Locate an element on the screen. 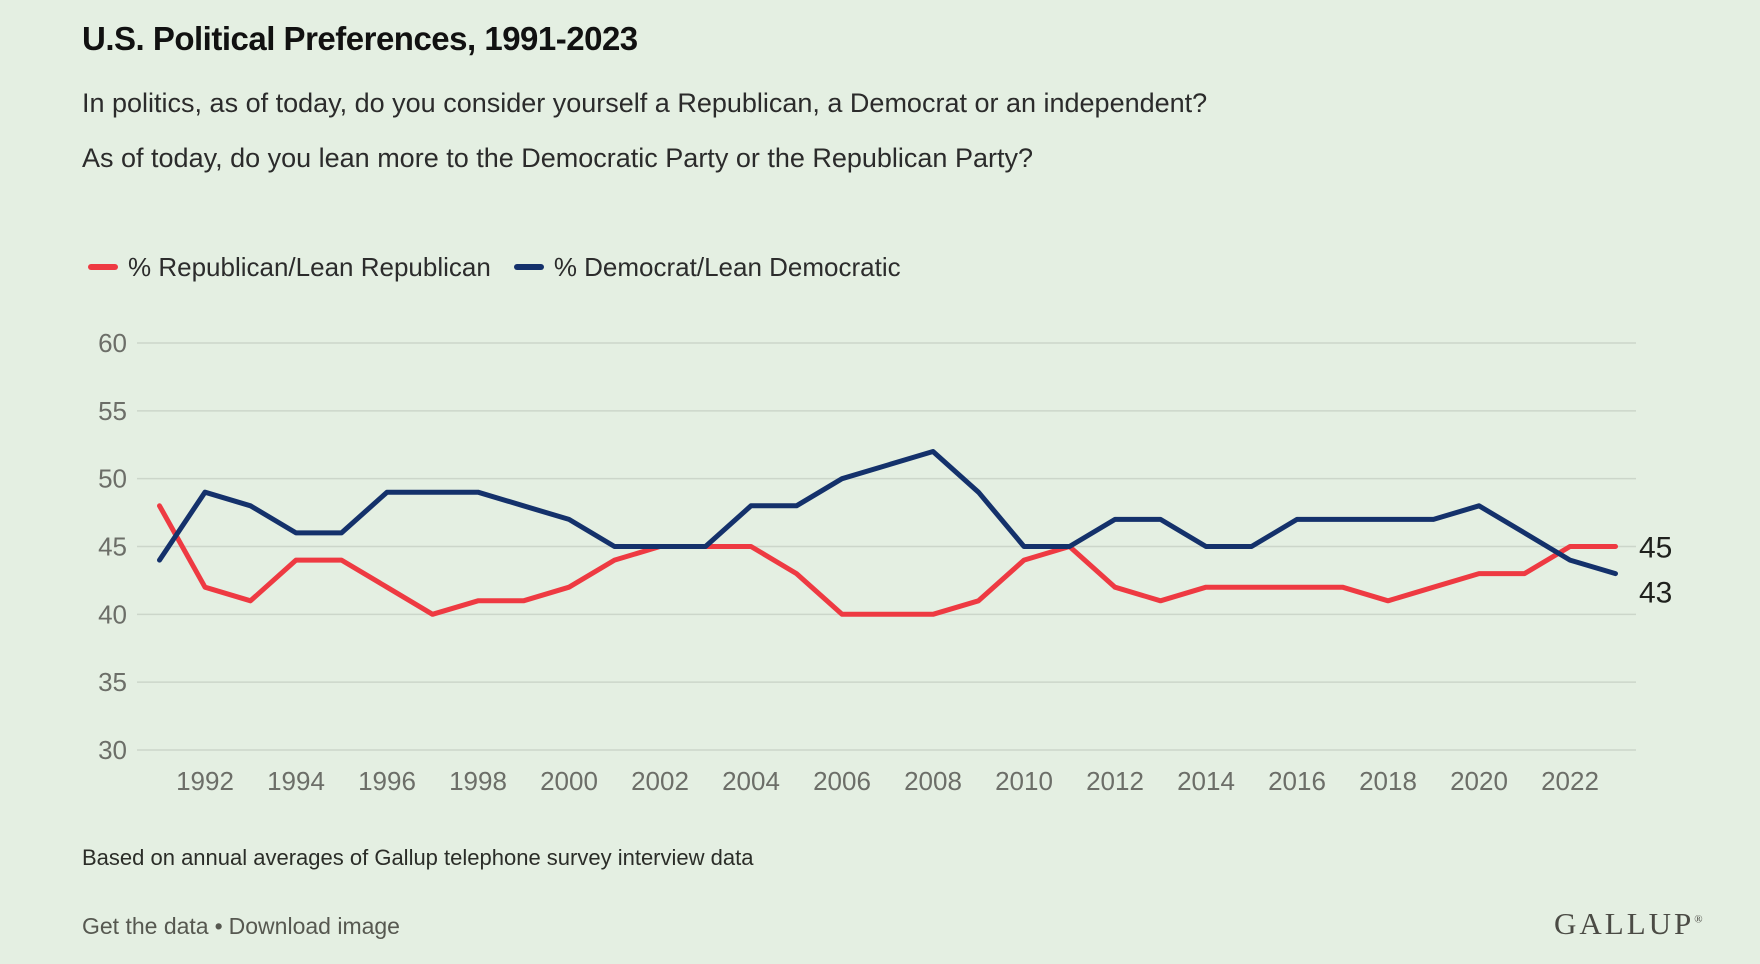 This screenshot has height=964, width=1760. legend-entry-republican: % Republican/Lean Republican is located at coordinates (289, 267).